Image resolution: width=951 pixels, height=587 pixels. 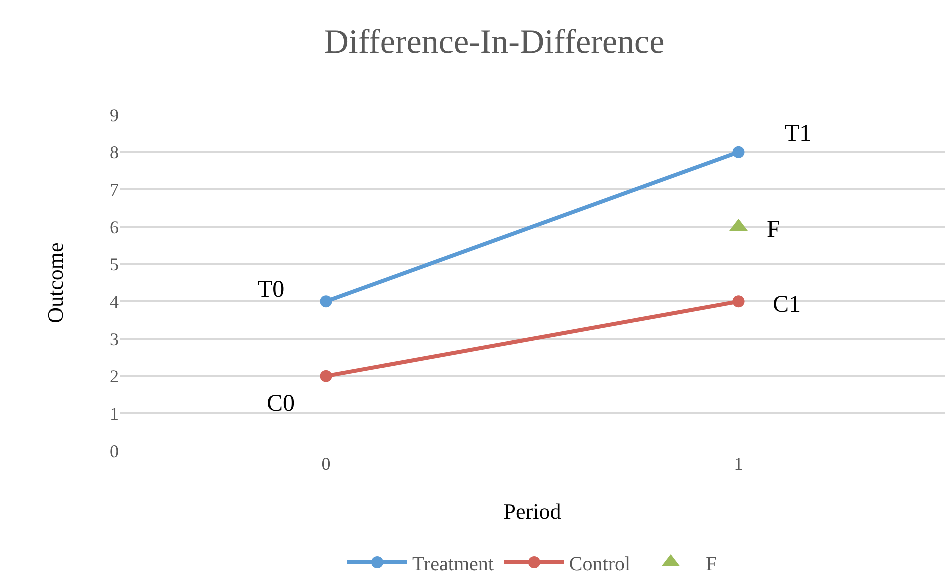 What do you see at coordinates (453, 564) in the screenshot?
I see `legend-label: Treatment` at bounding box center [453, 564].